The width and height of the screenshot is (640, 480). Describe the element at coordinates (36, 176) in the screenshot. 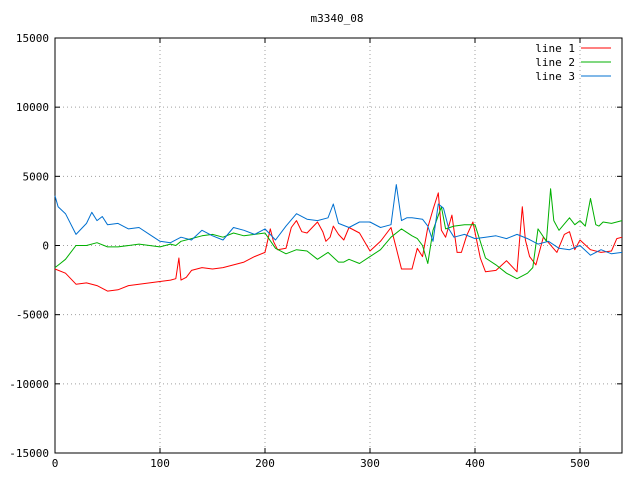

I see `y-tick-label: 5000` at that location.